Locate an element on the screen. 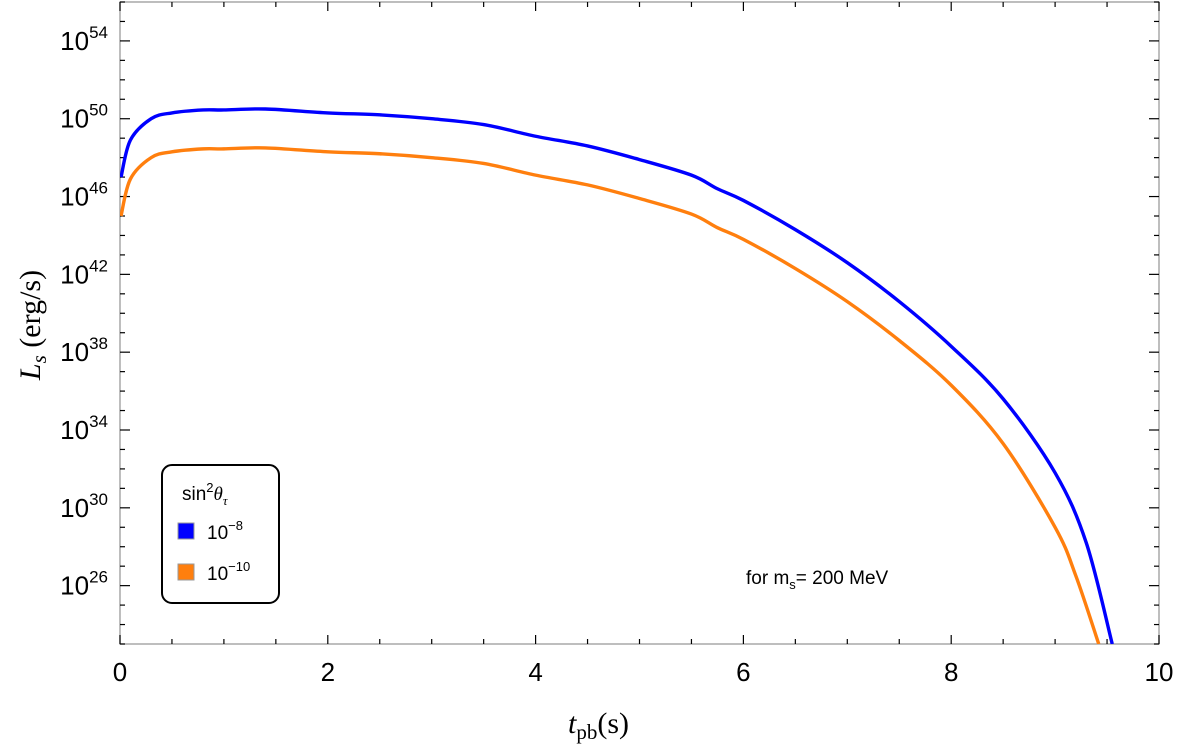 The height and width of the screenshot is (746, 1180). y-tick-labels: 1026 1030 1034 1038 1042 1046 1050 1054 is located at coordinates (84, 312).